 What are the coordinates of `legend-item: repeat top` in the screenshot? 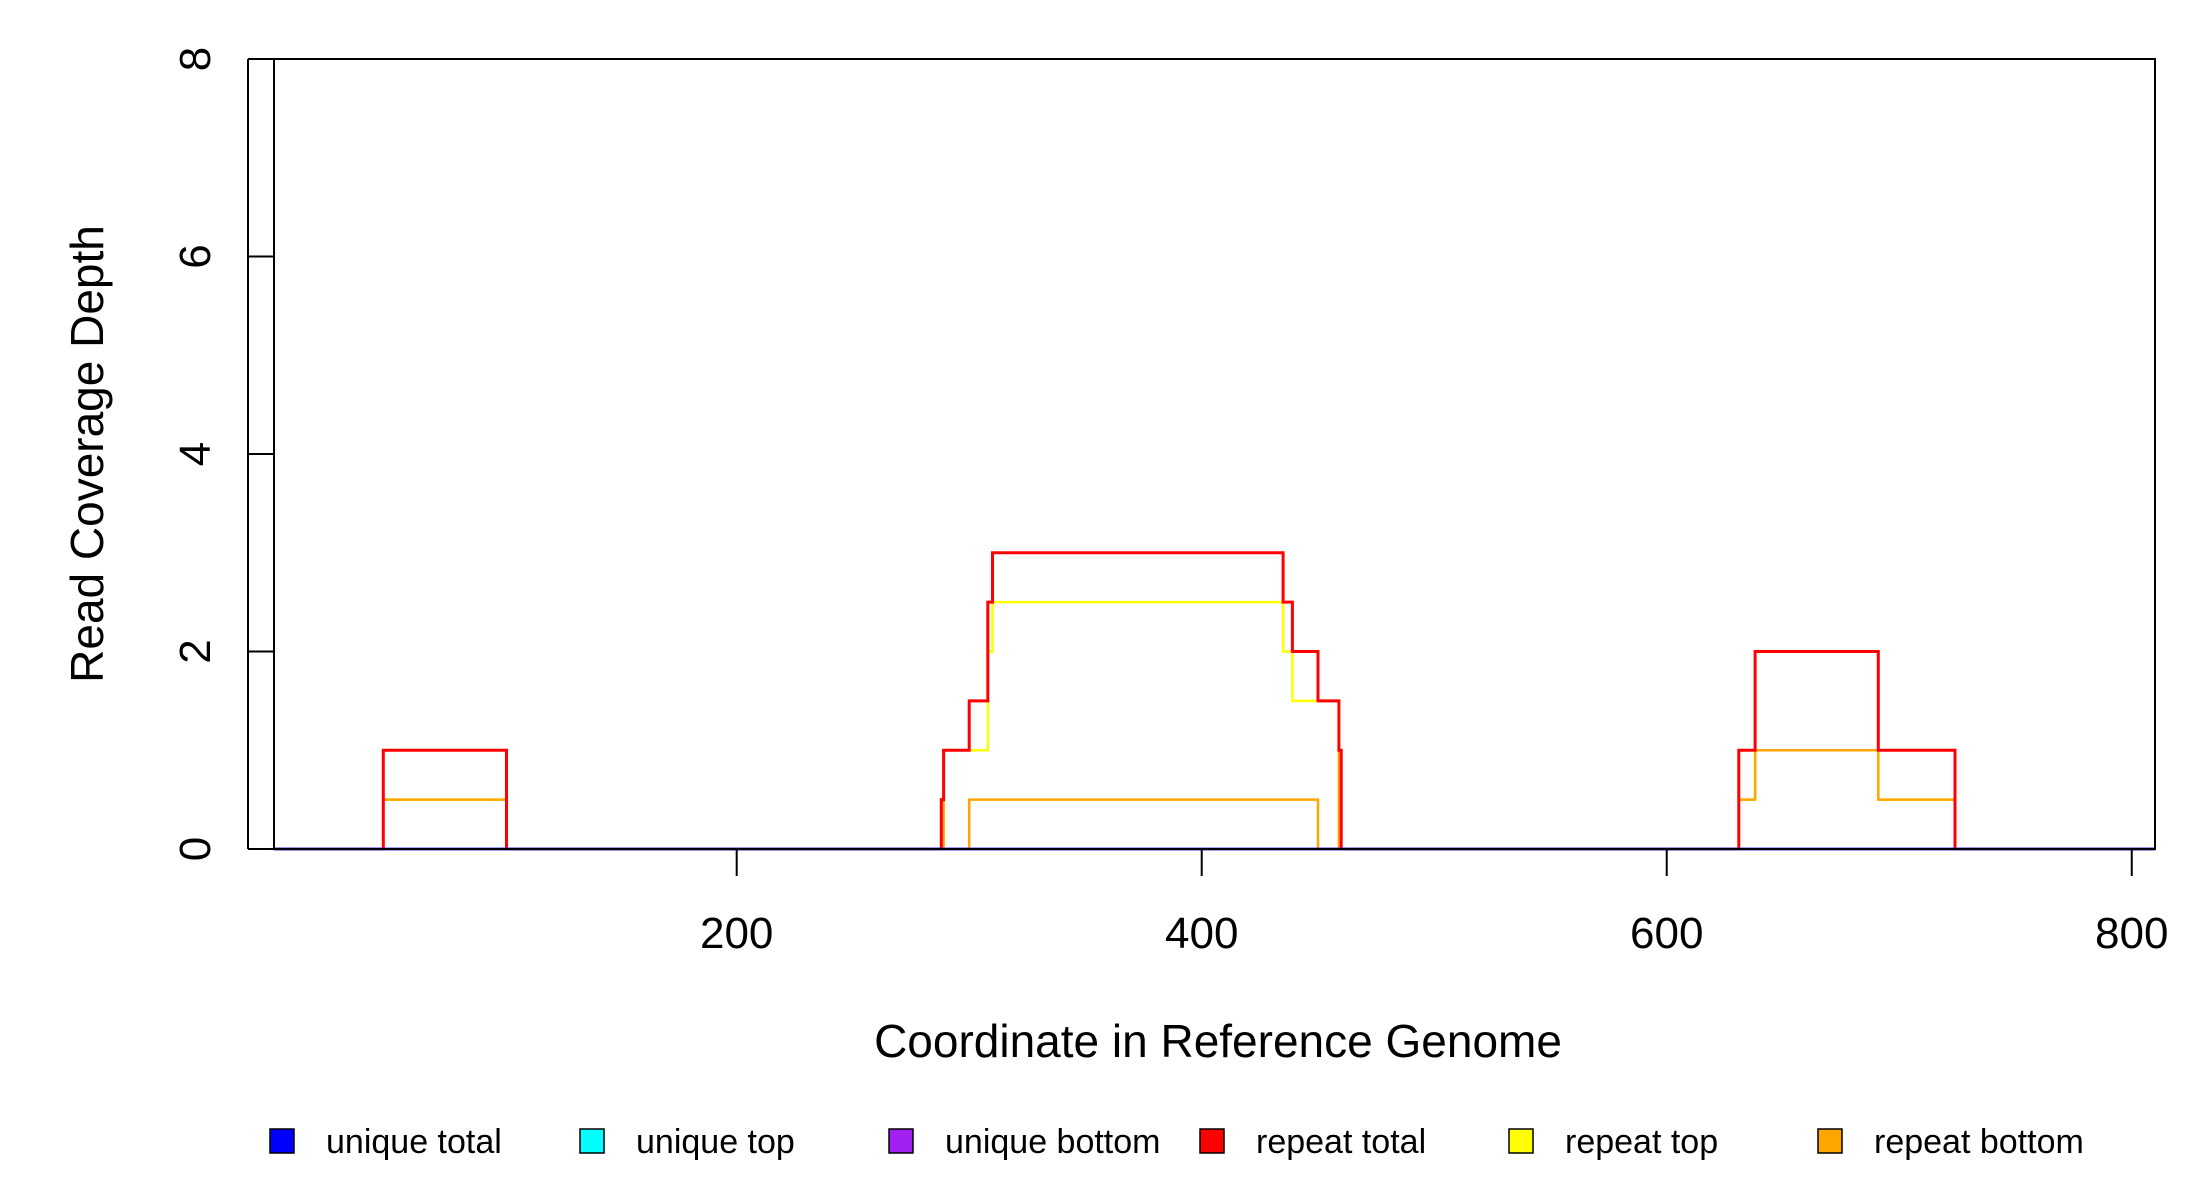 It's located at (1613, 1142).